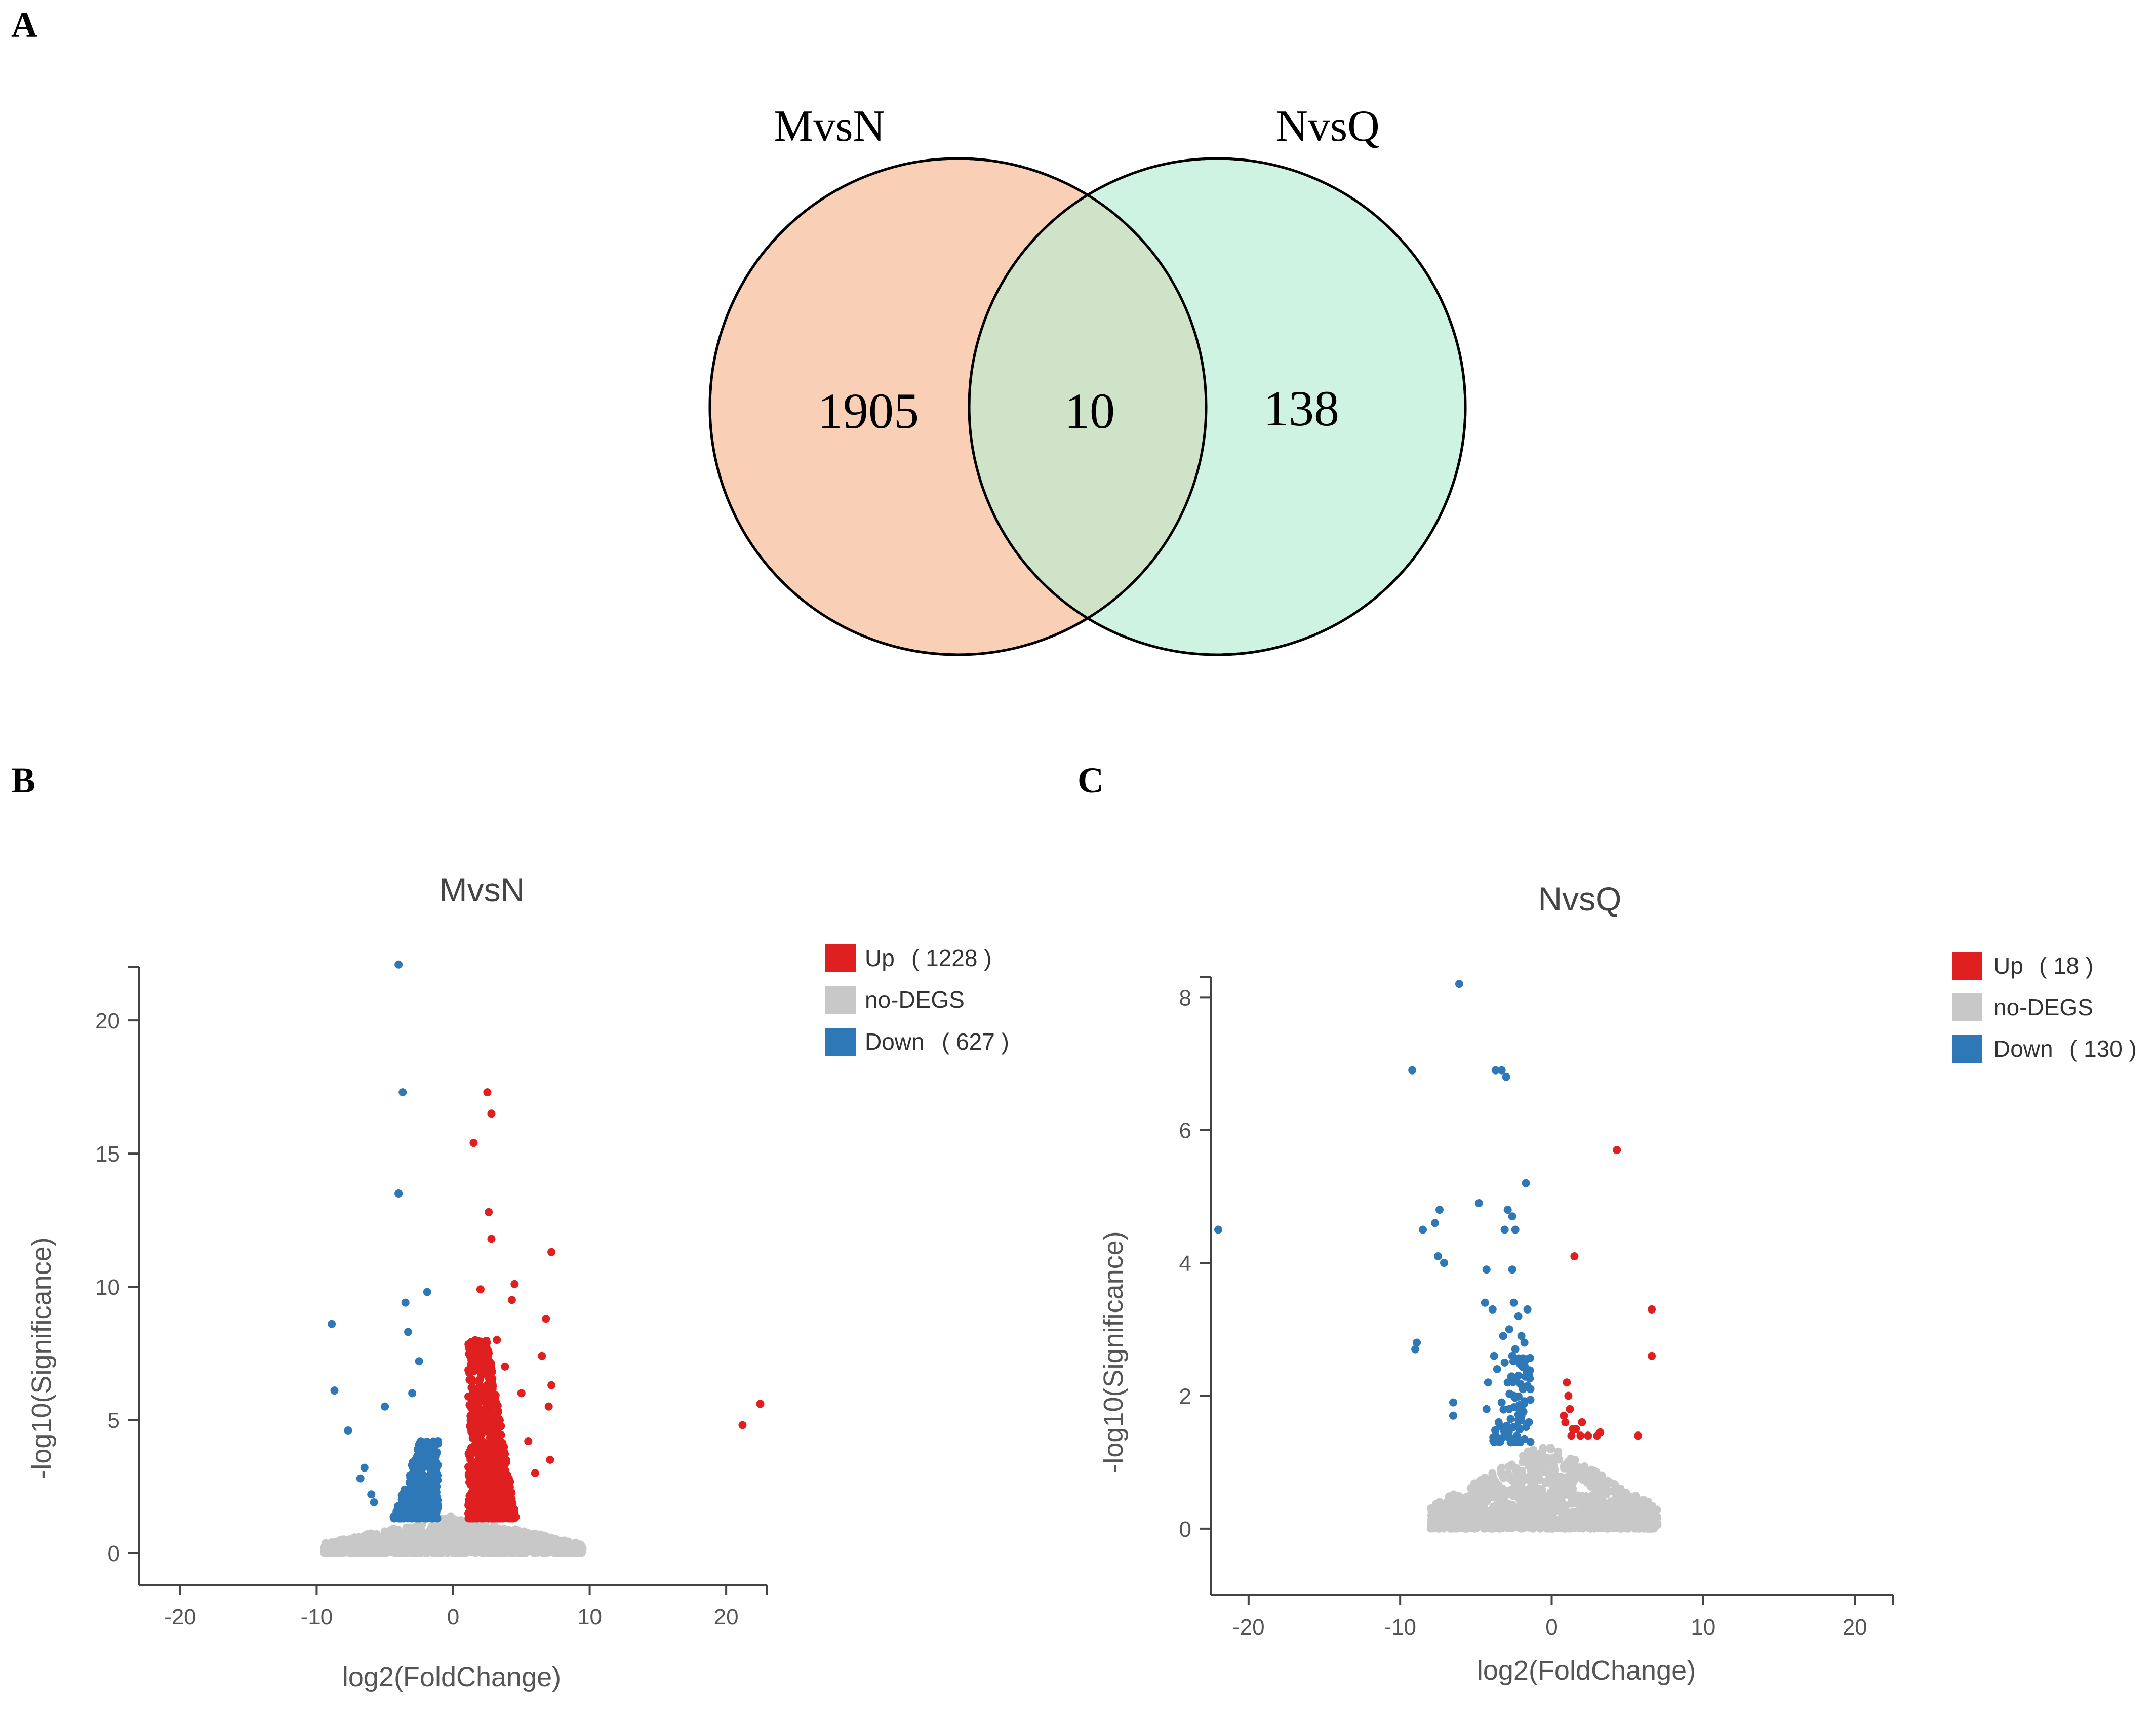  I want to click on x-tick-label: -10, so click(1400, 1627).